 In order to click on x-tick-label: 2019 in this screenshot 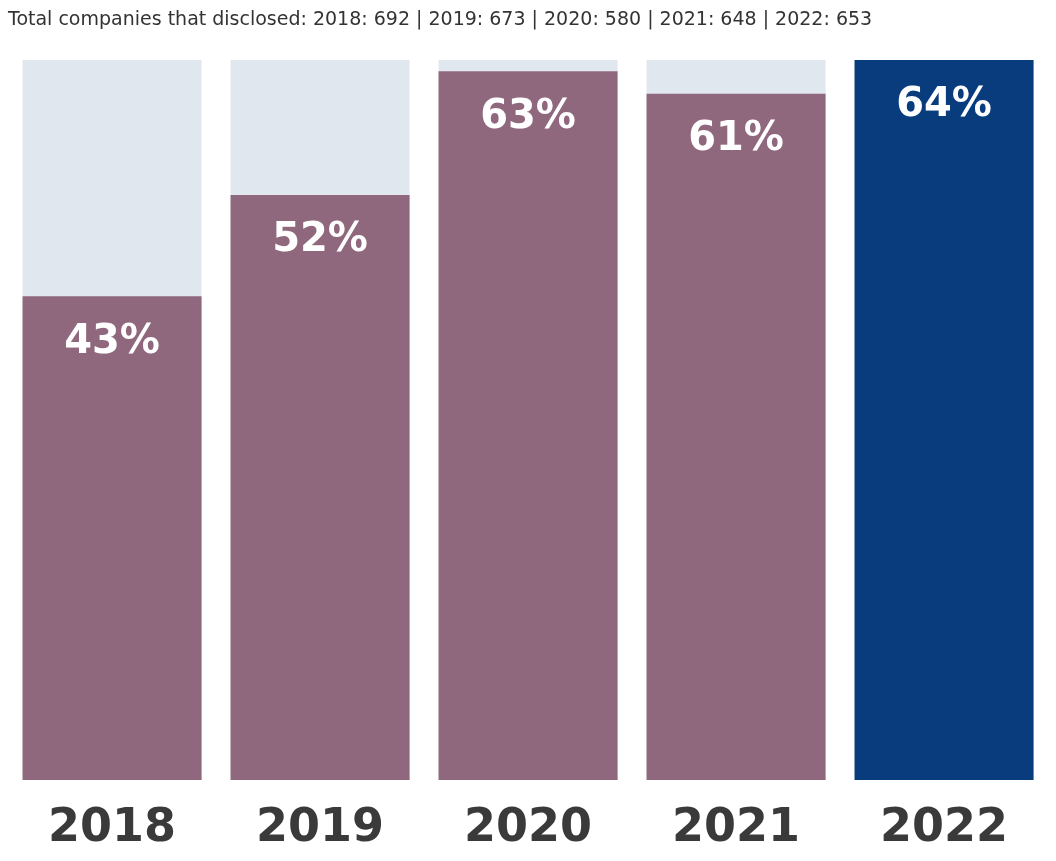, I will do `click(320, 824)`.